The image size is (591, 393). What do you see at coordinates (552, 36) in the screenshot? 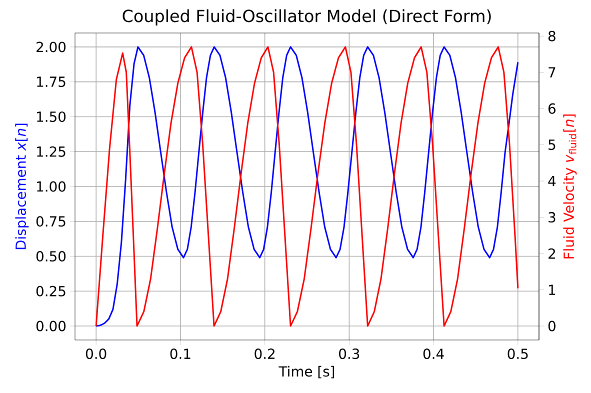
I see `y2-tick-label: 8` at bounding box center [552, 36].